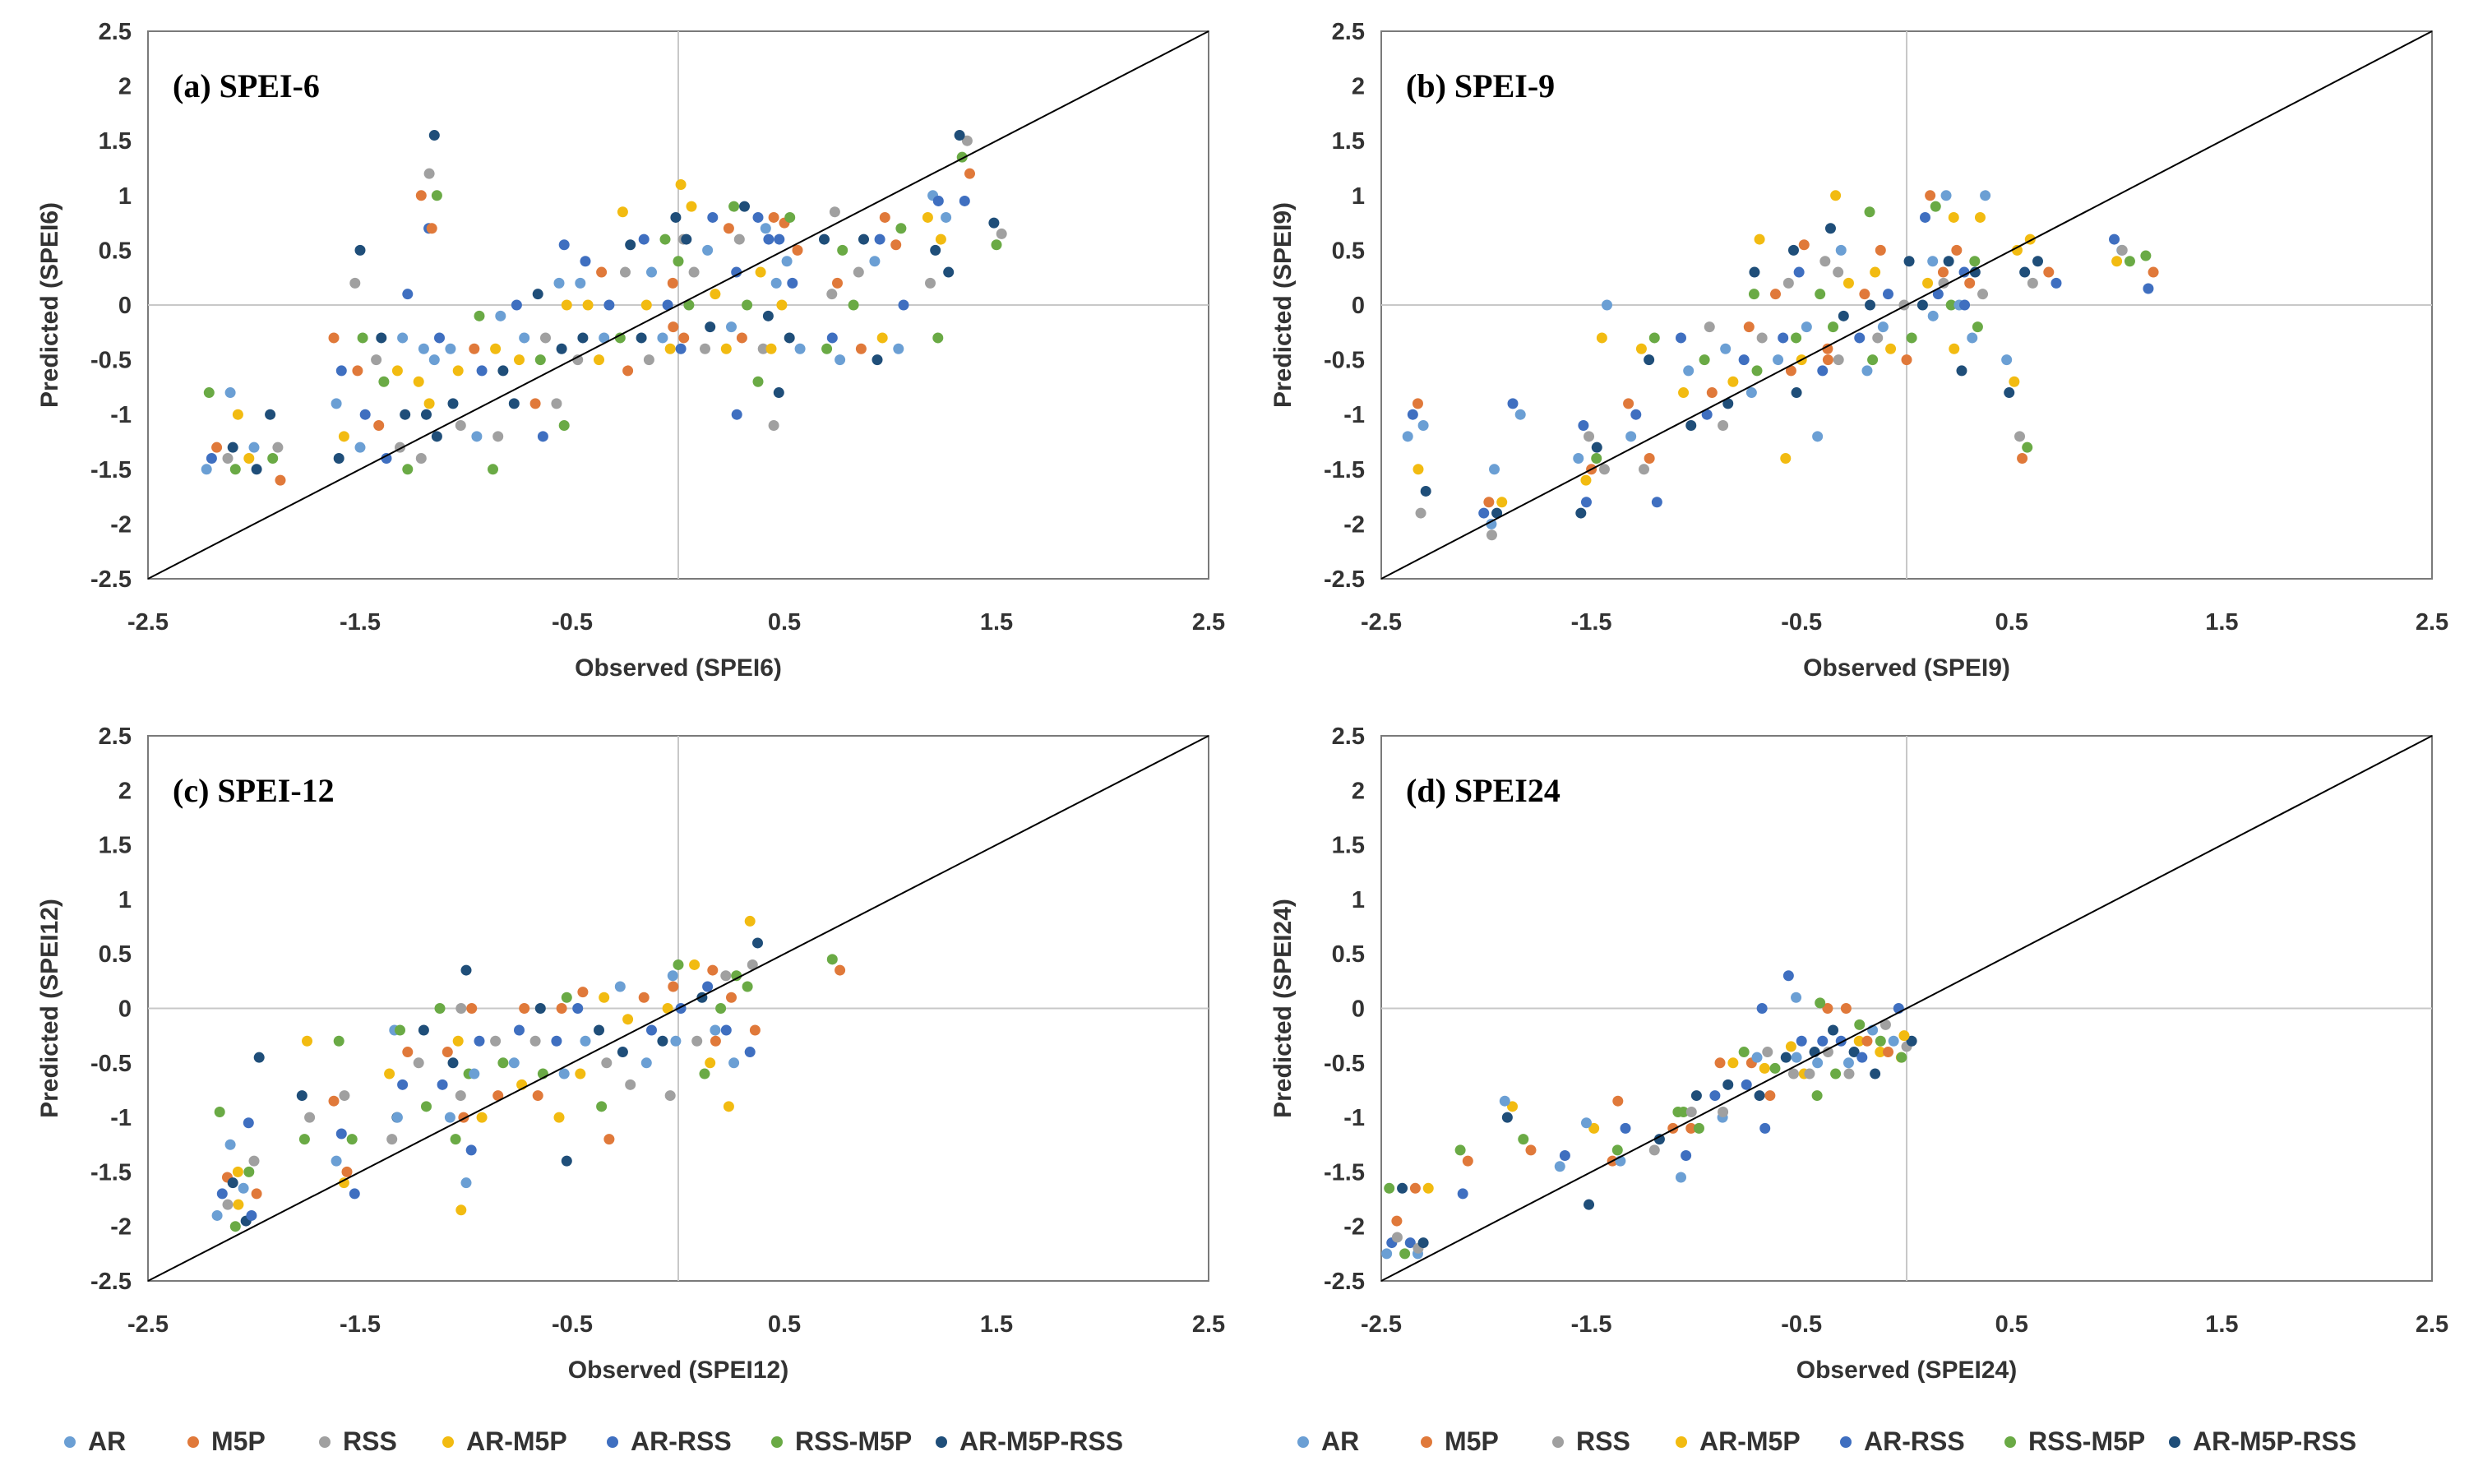 The image size is (2469, 1484). Describe the element at coordinates (1283, 305) in the screenshot. I see `y-axis-label: Predicted (SPEI9)` at that location.